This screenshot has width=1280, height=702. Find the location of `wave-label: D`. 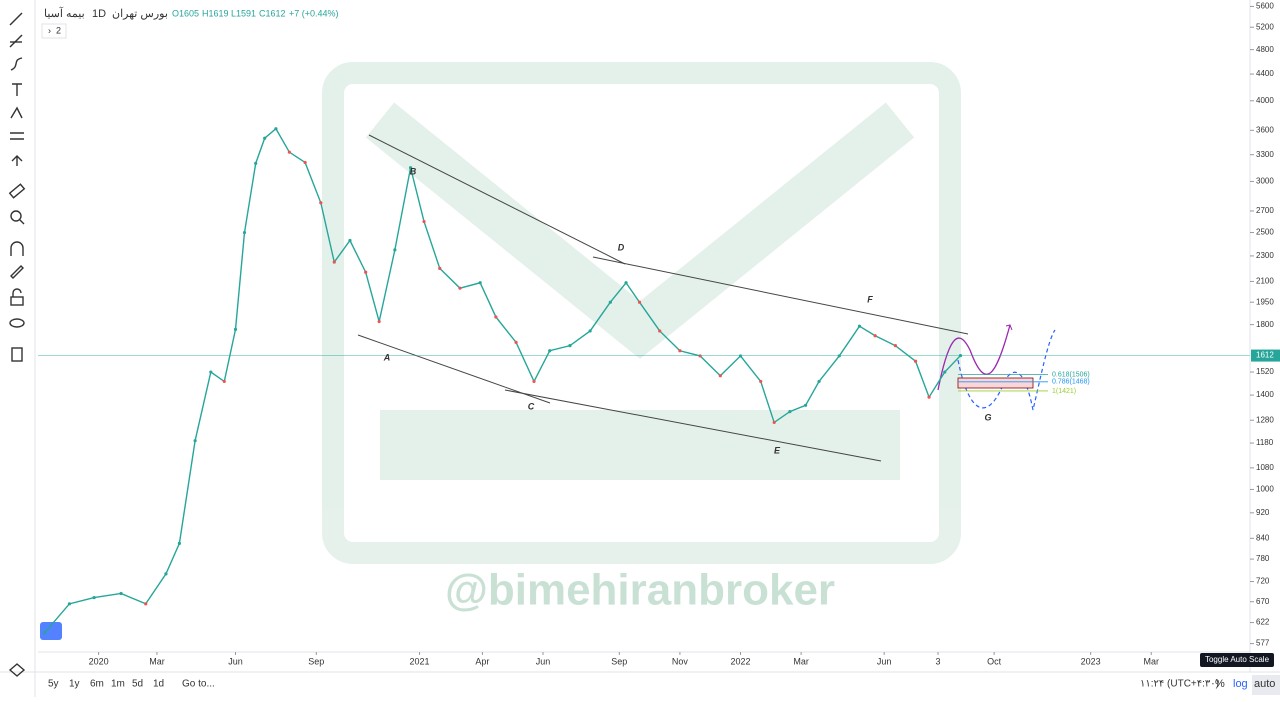

wave-label: D is located at coordinates (621, 247).